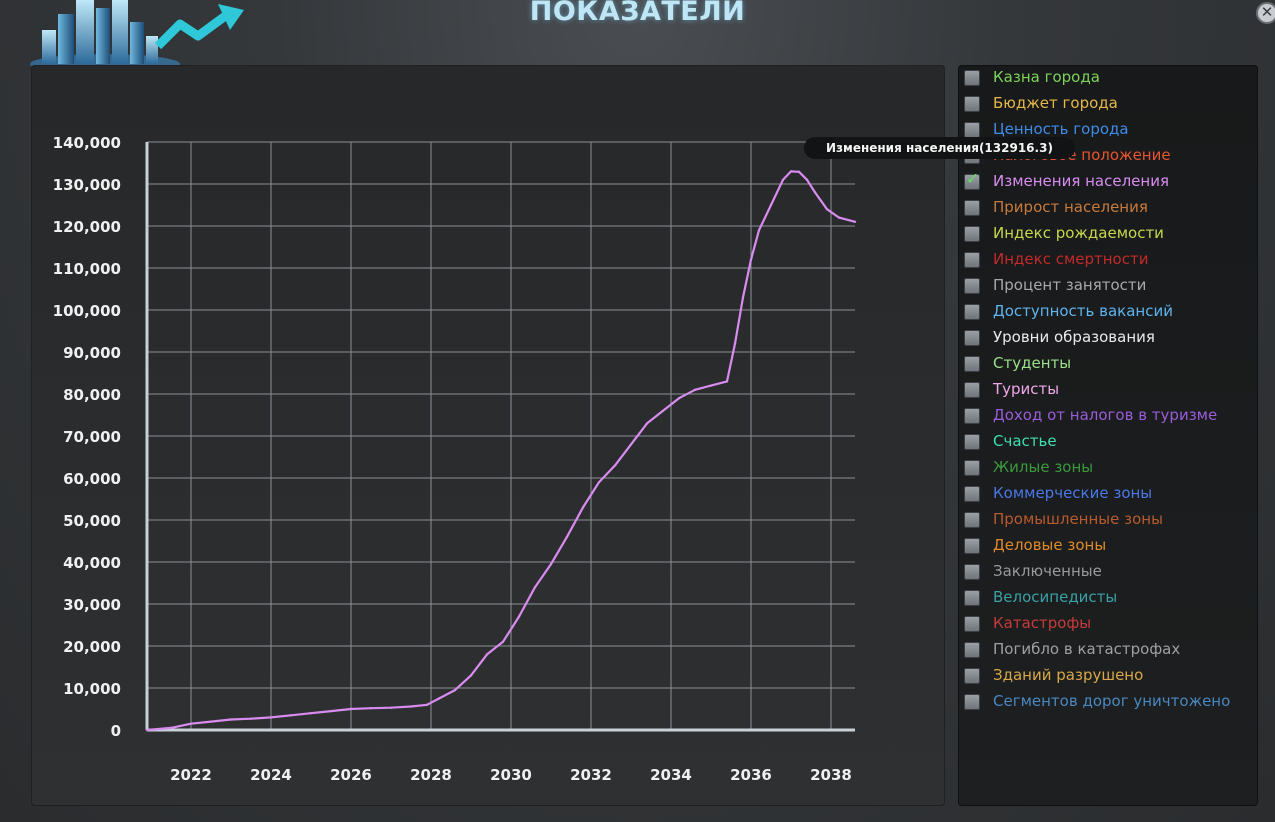 This screenshot has width=1275, height=822. What do you see at coordinates (87, 311) in the screenshot?
I see `y-tick-label: 100,000` at bounding box center [87, 311].